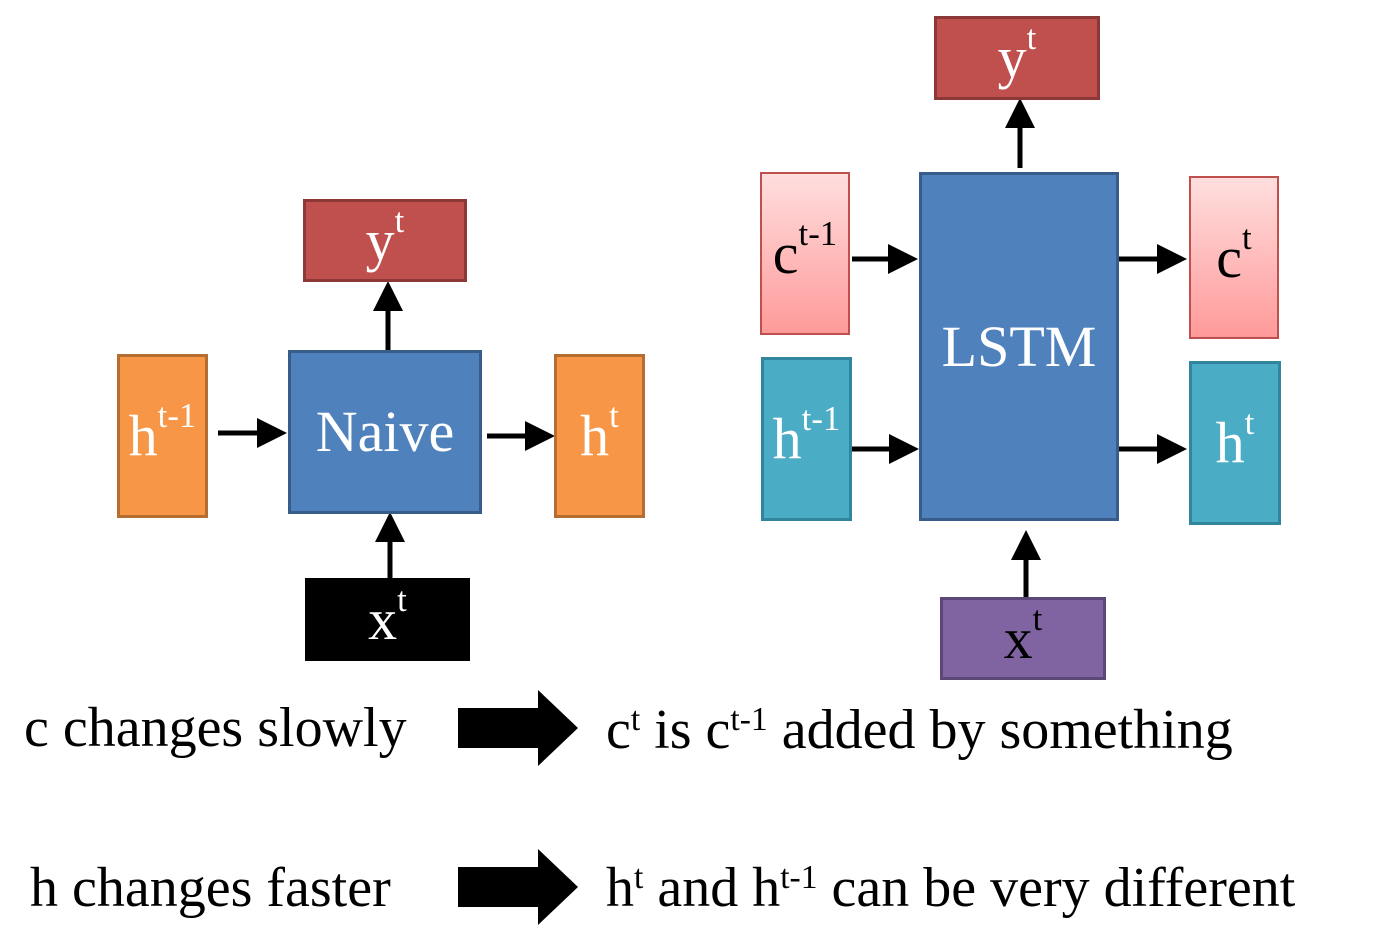 The height and width of the screenshot is (934, 1392). Describe the element at coordinates (749, 719) in the screenshot. I see `note-1-sup: t-1` at that location.